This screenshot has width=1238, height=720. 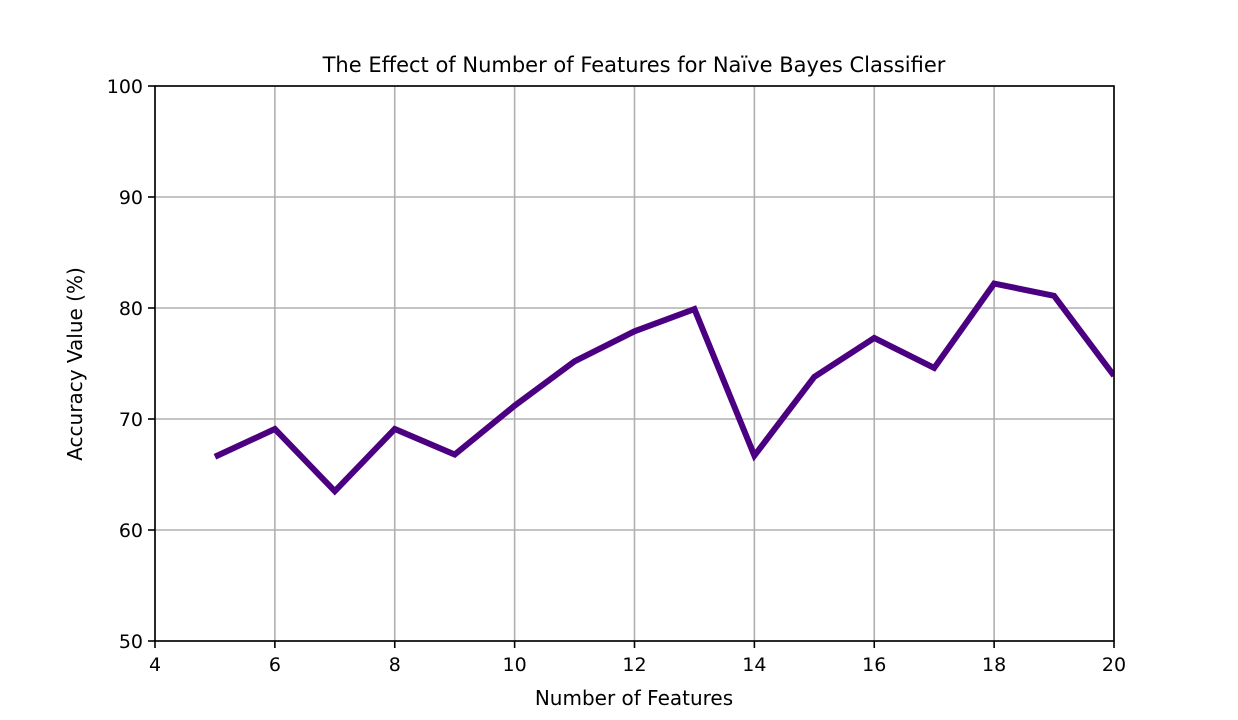 What do you see at coordinates (515, 665) in the screenshot?
I see `x-tick-label: 10` at bounding box center [515, 665].